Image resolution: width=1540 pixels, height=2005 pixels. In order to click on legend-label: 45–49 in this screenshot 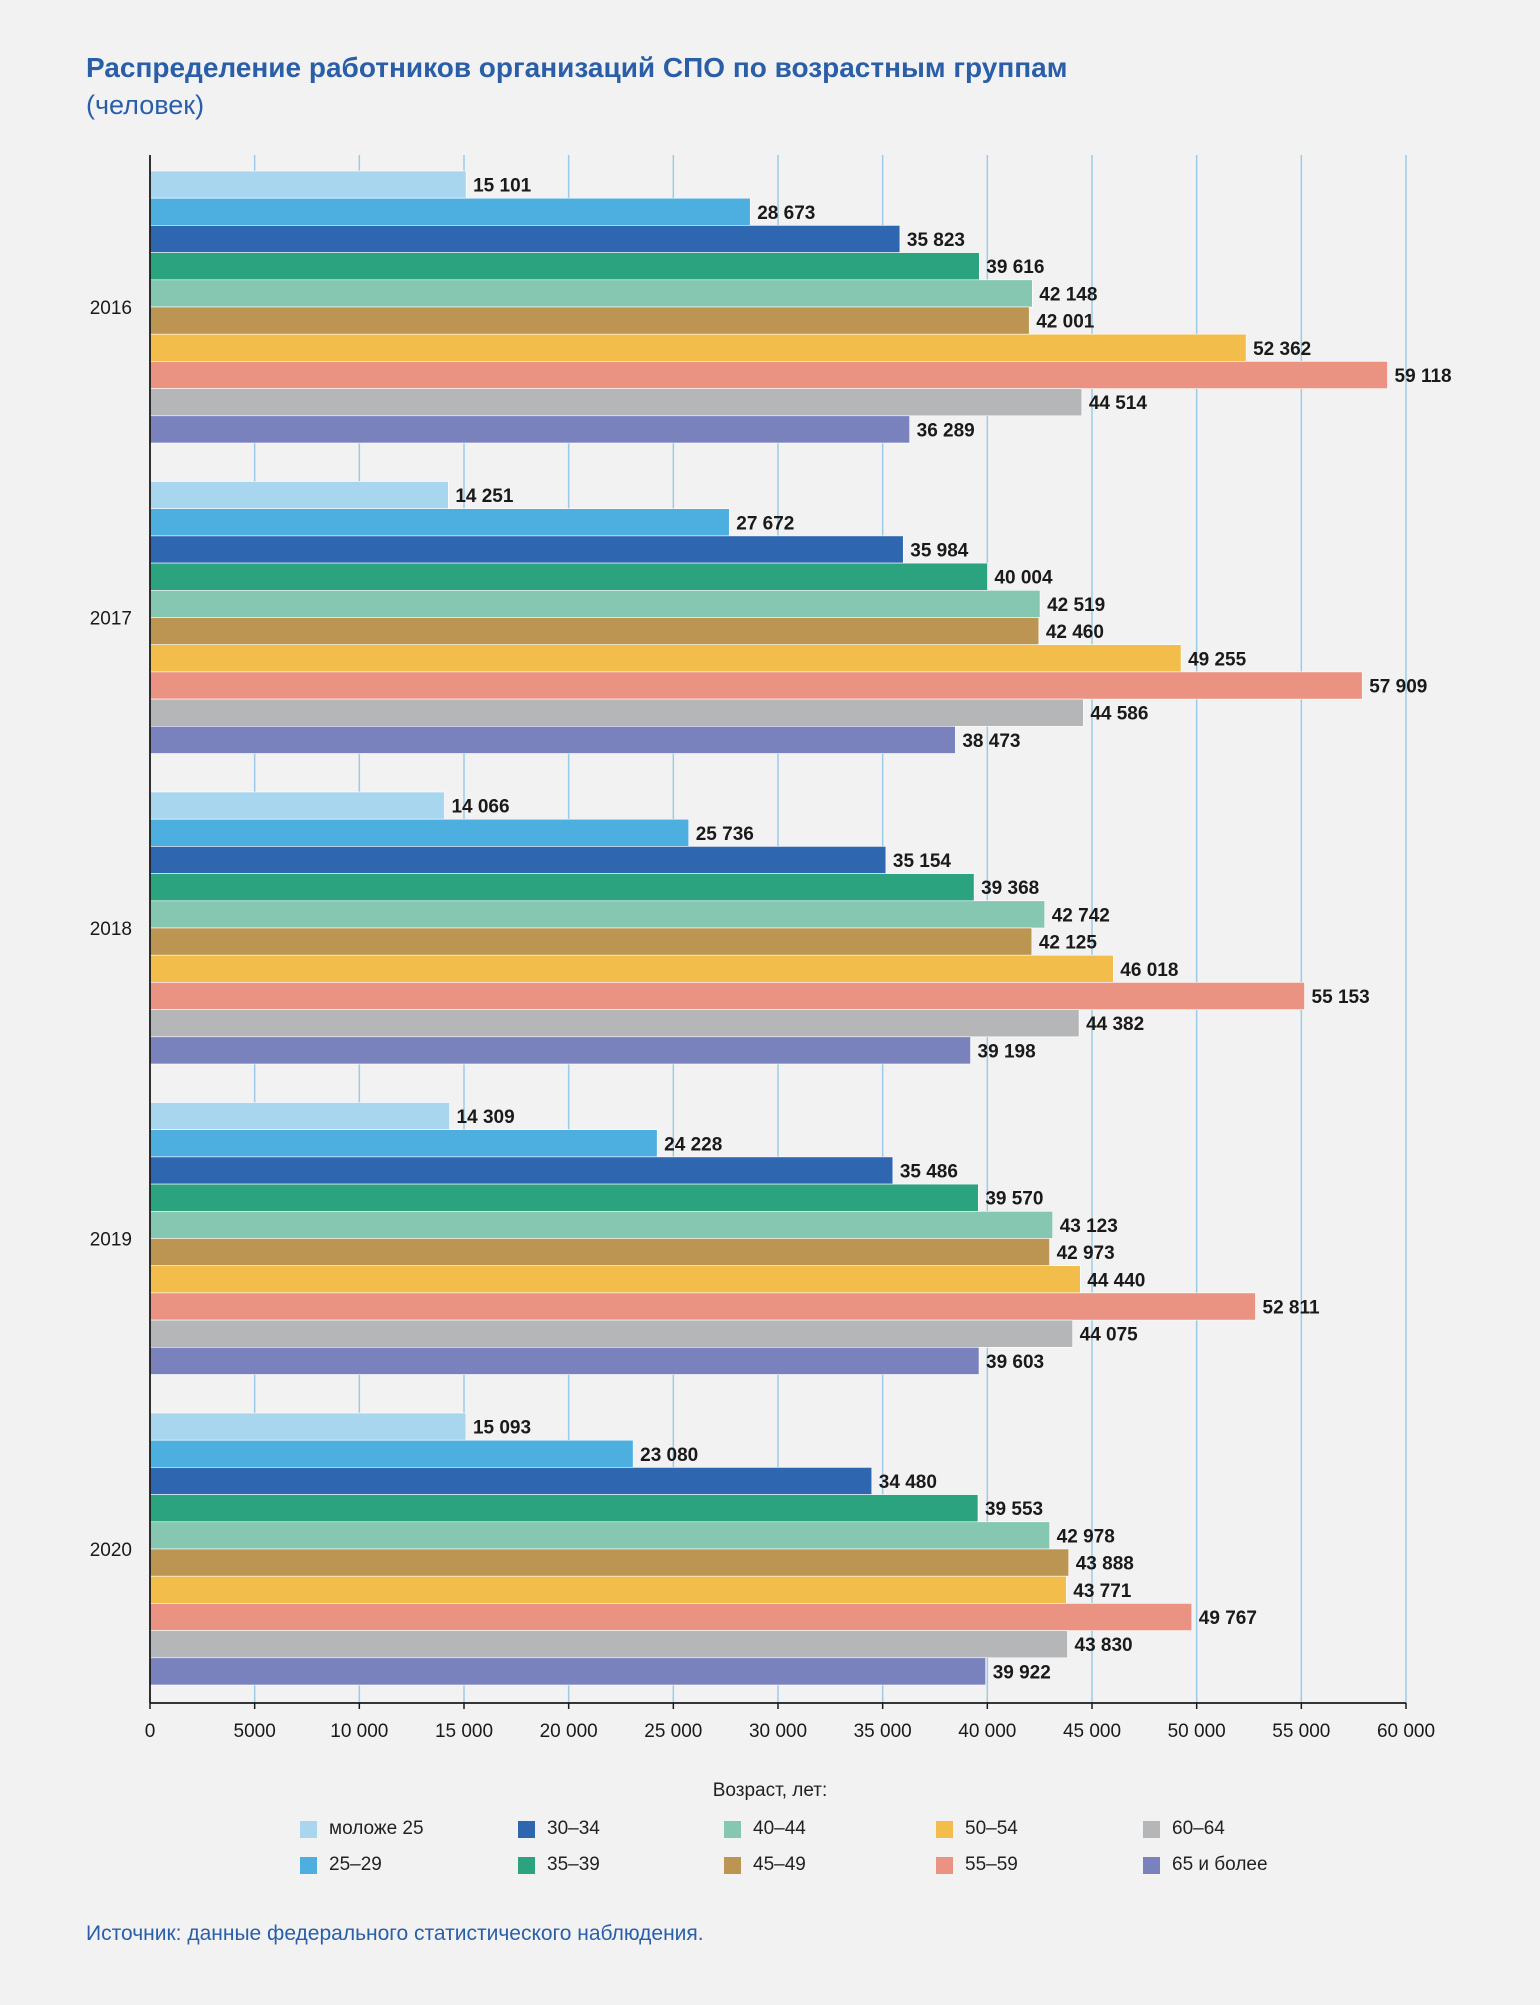, I will do `click(779, 1864)`.